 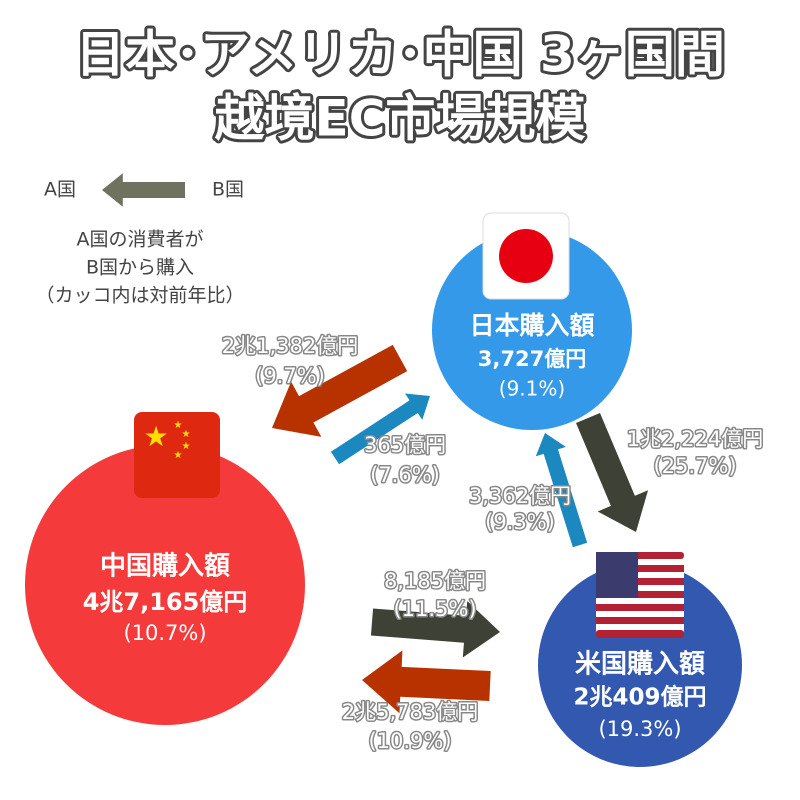 What do you see at coordinates (532, 359) in the screenshot?
I see `node-amount: 3,727億円` at bounding box center [532, 359].